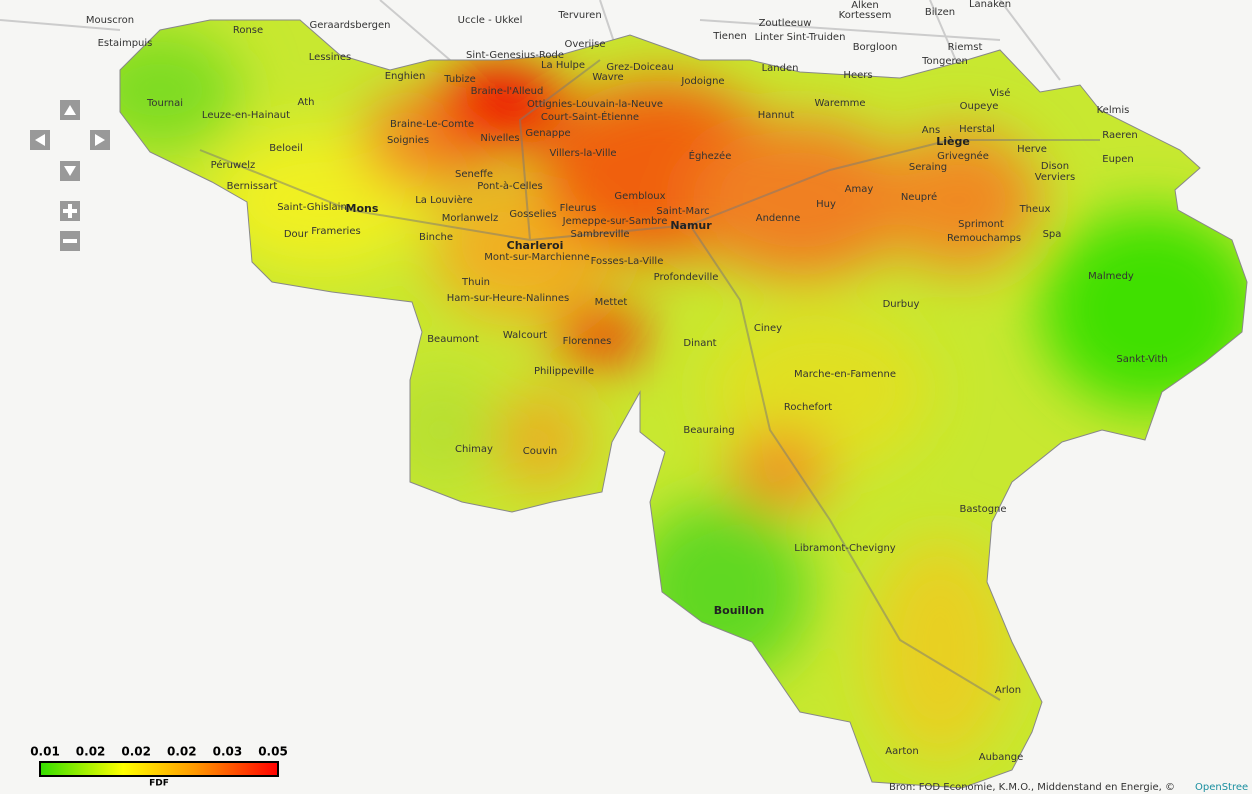 Image resolution: width=1252 pixels, height=794 pixels. I want to click on place-label: Arlon, so click(1008, 690).